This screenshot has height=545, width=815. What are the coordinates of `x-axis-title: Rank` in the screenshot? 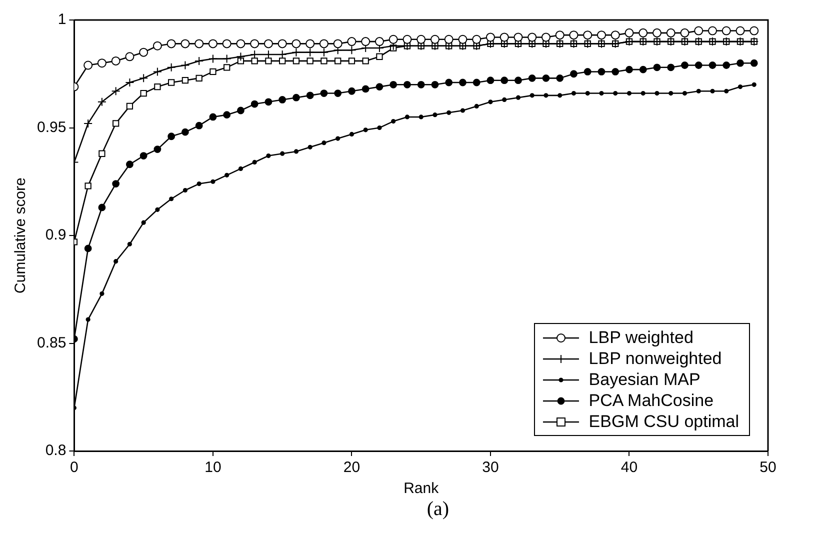 It's located at (422, 489).